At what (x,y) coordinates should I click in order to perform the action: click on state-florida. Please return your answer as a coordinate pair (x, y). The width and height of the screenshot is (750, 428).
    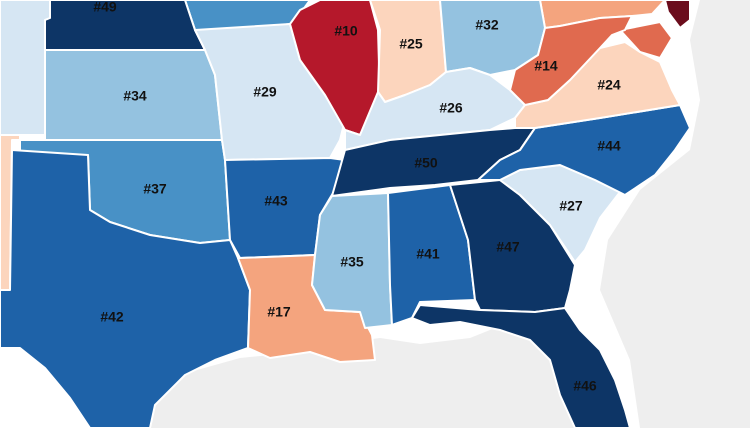
    Looking at the image, I should click on (521, 366).